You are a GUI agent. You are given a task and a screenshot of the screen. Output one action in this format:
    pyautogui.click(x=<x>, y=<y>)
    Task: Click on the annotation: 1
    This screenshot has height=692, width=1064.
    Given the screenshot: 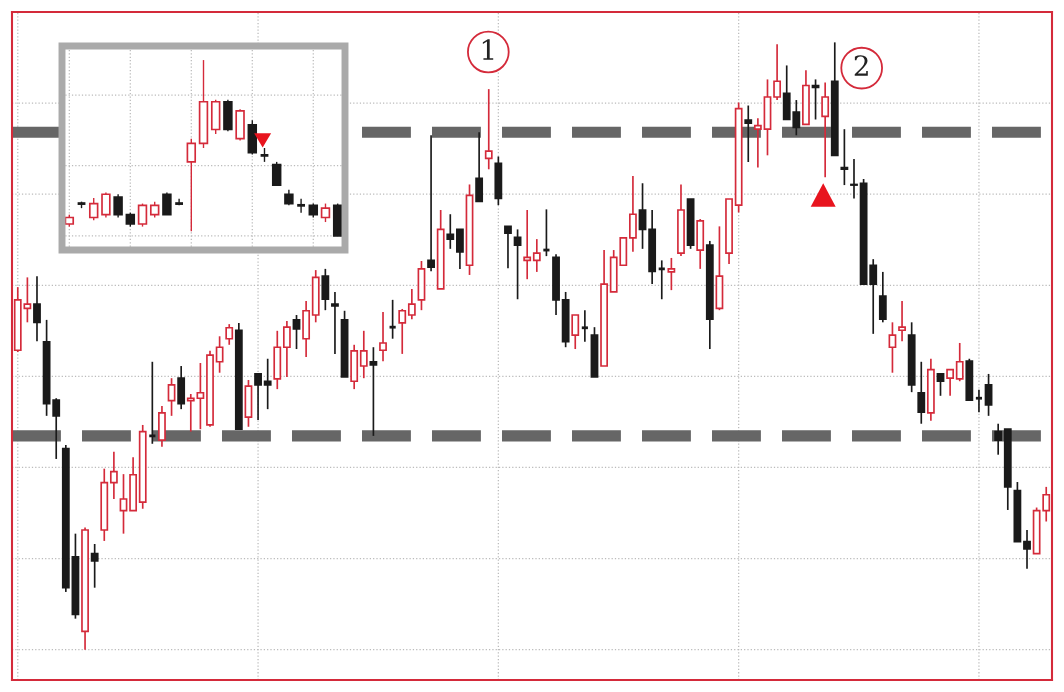 What is the action you would take?
    pyautogui.click(x=488, y=49)
    